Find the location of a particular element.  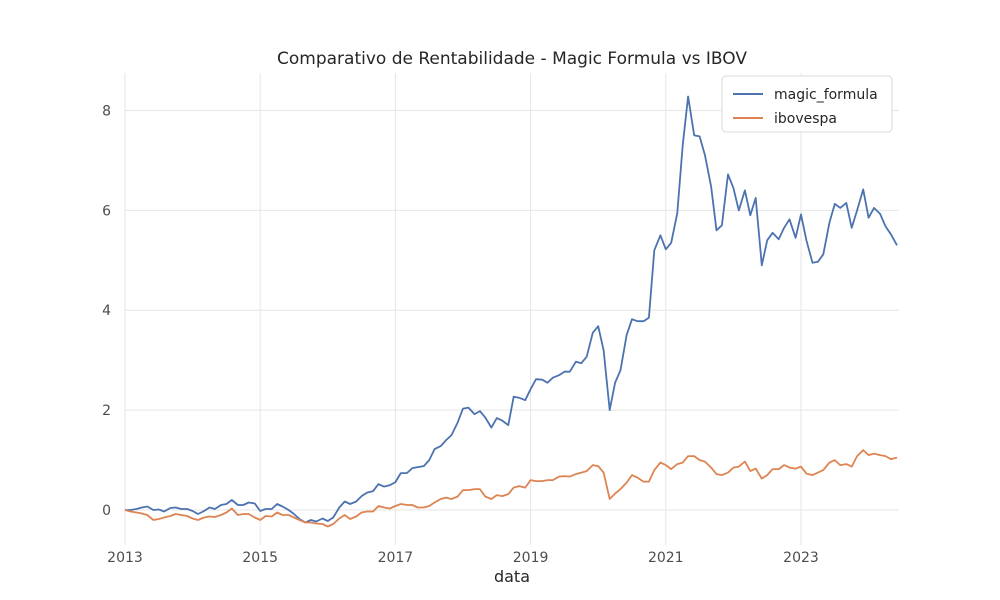

x-tick-label: 2021 is located at coordinates (666, 558).